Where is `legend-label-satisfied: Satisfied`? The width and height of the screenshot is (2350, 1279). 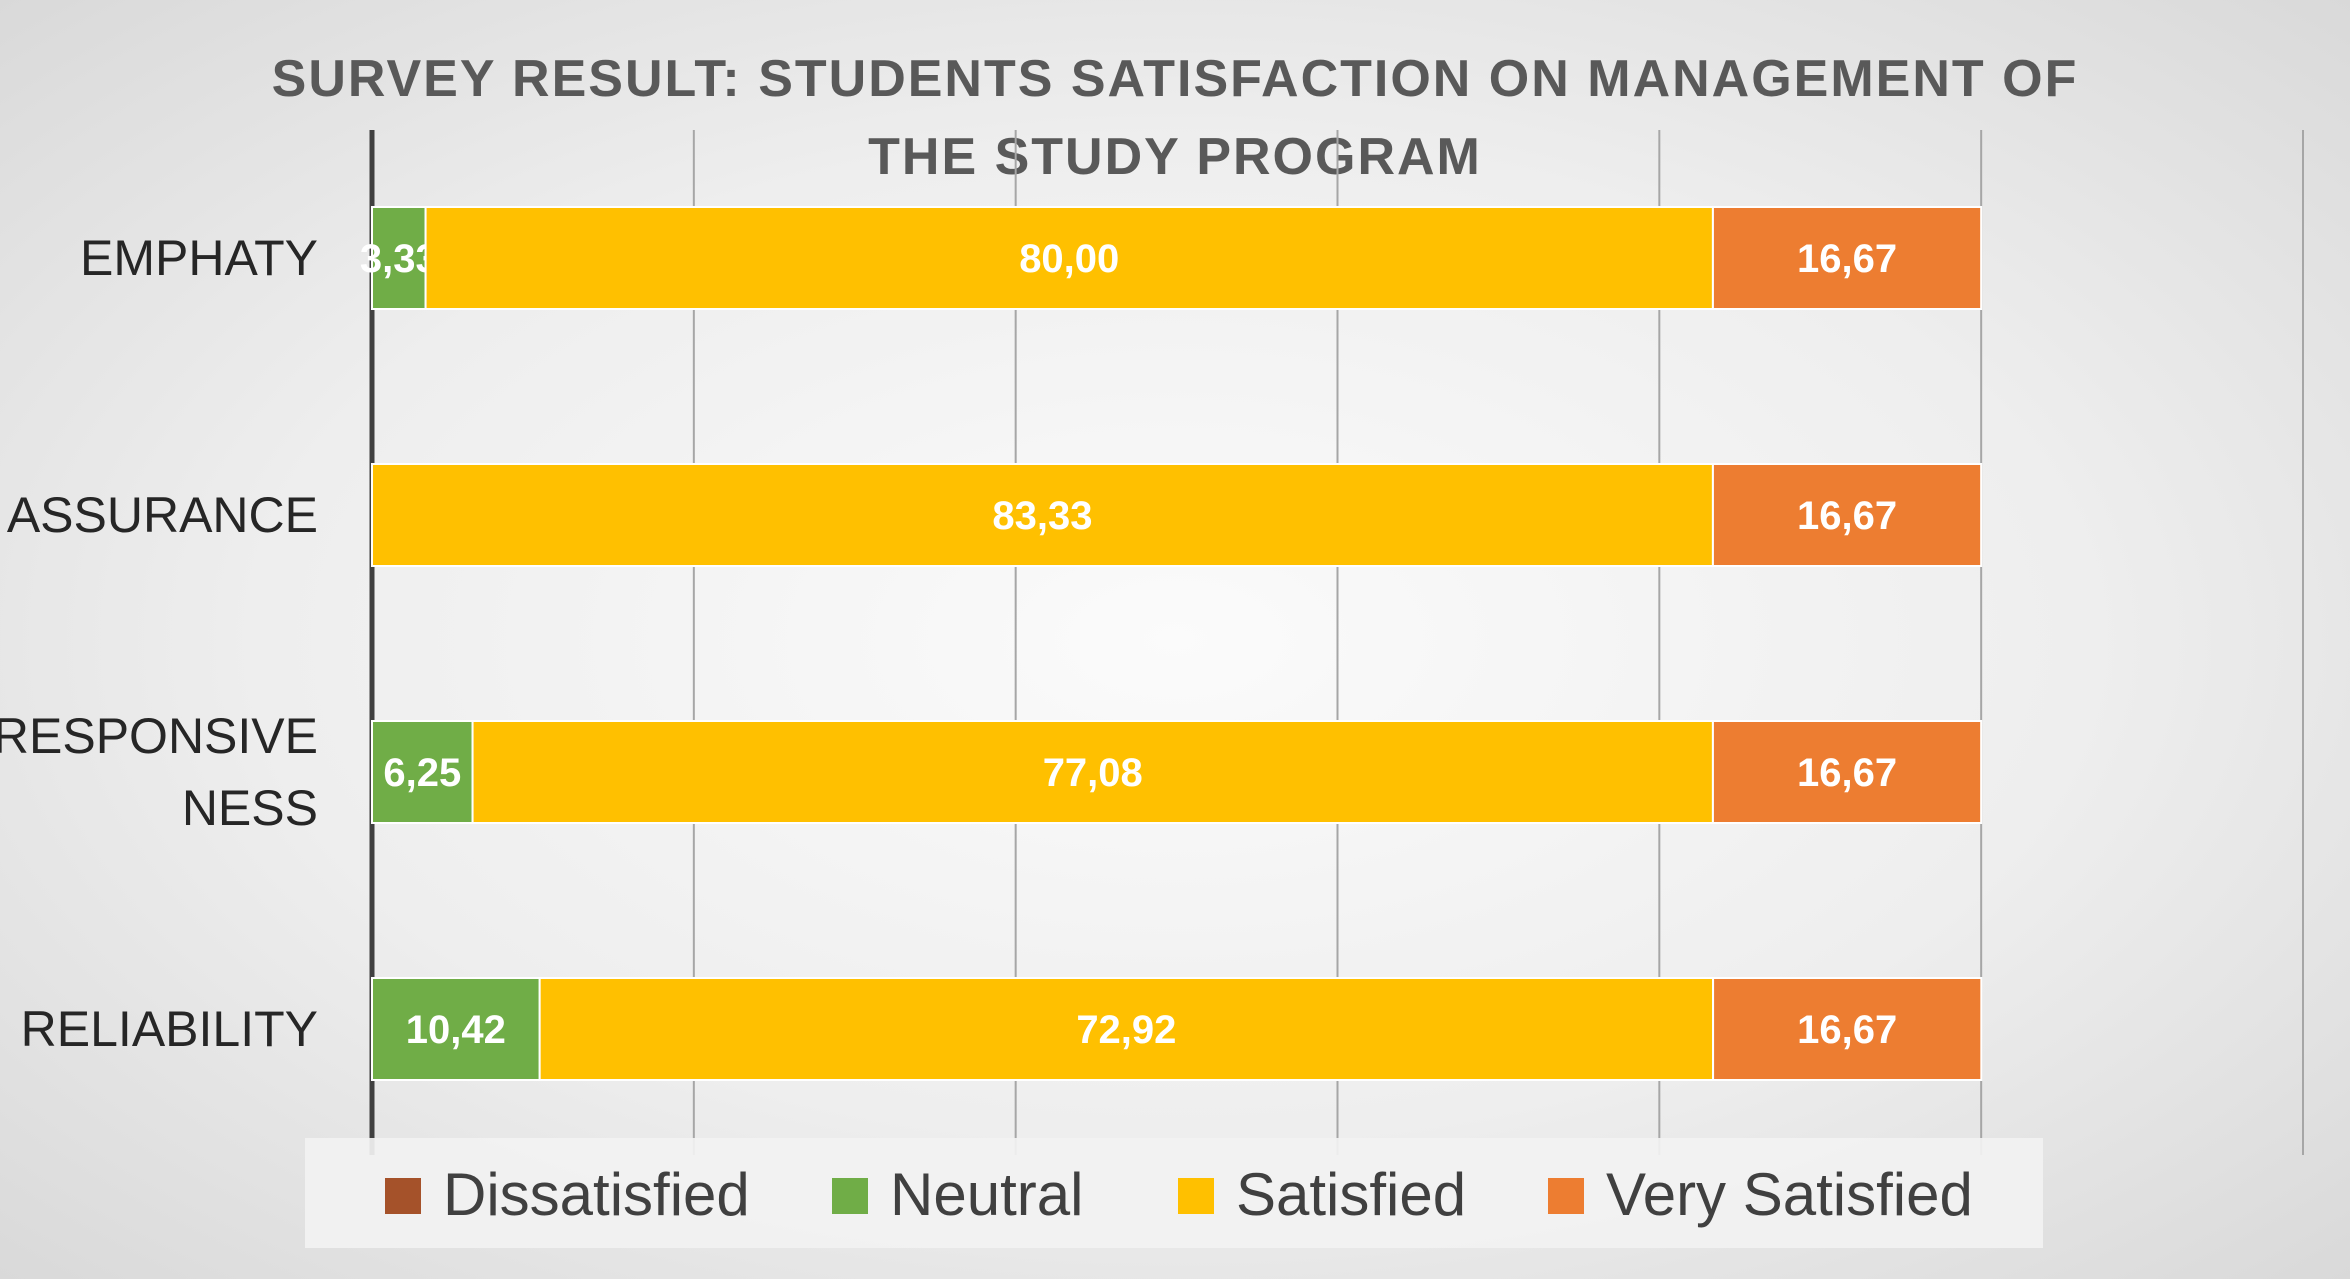 legend-label-satisfied: Satisfied is located at coordinates (1351, 1194).